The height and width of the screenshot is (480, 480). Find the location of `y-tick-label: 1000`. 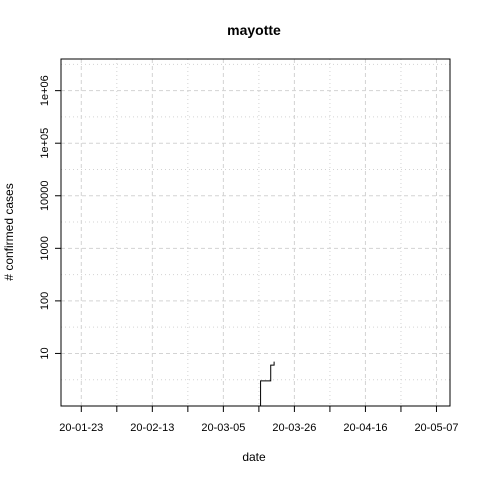

y-tick-label: 1000 is located at coordinates (45, 248).